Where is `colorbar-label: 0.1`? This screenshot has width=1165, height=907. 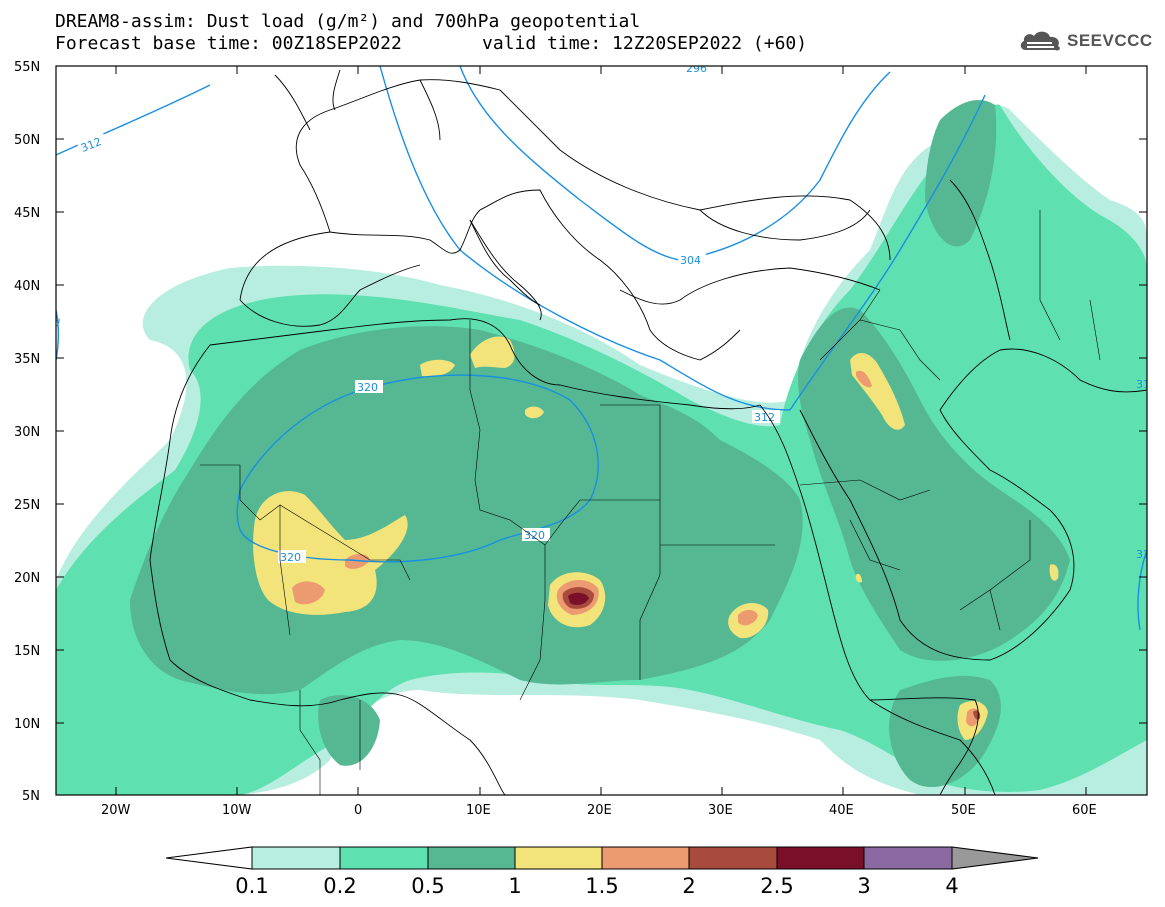 colorbar-label: 0.1 is located at coordinates (251, 886).